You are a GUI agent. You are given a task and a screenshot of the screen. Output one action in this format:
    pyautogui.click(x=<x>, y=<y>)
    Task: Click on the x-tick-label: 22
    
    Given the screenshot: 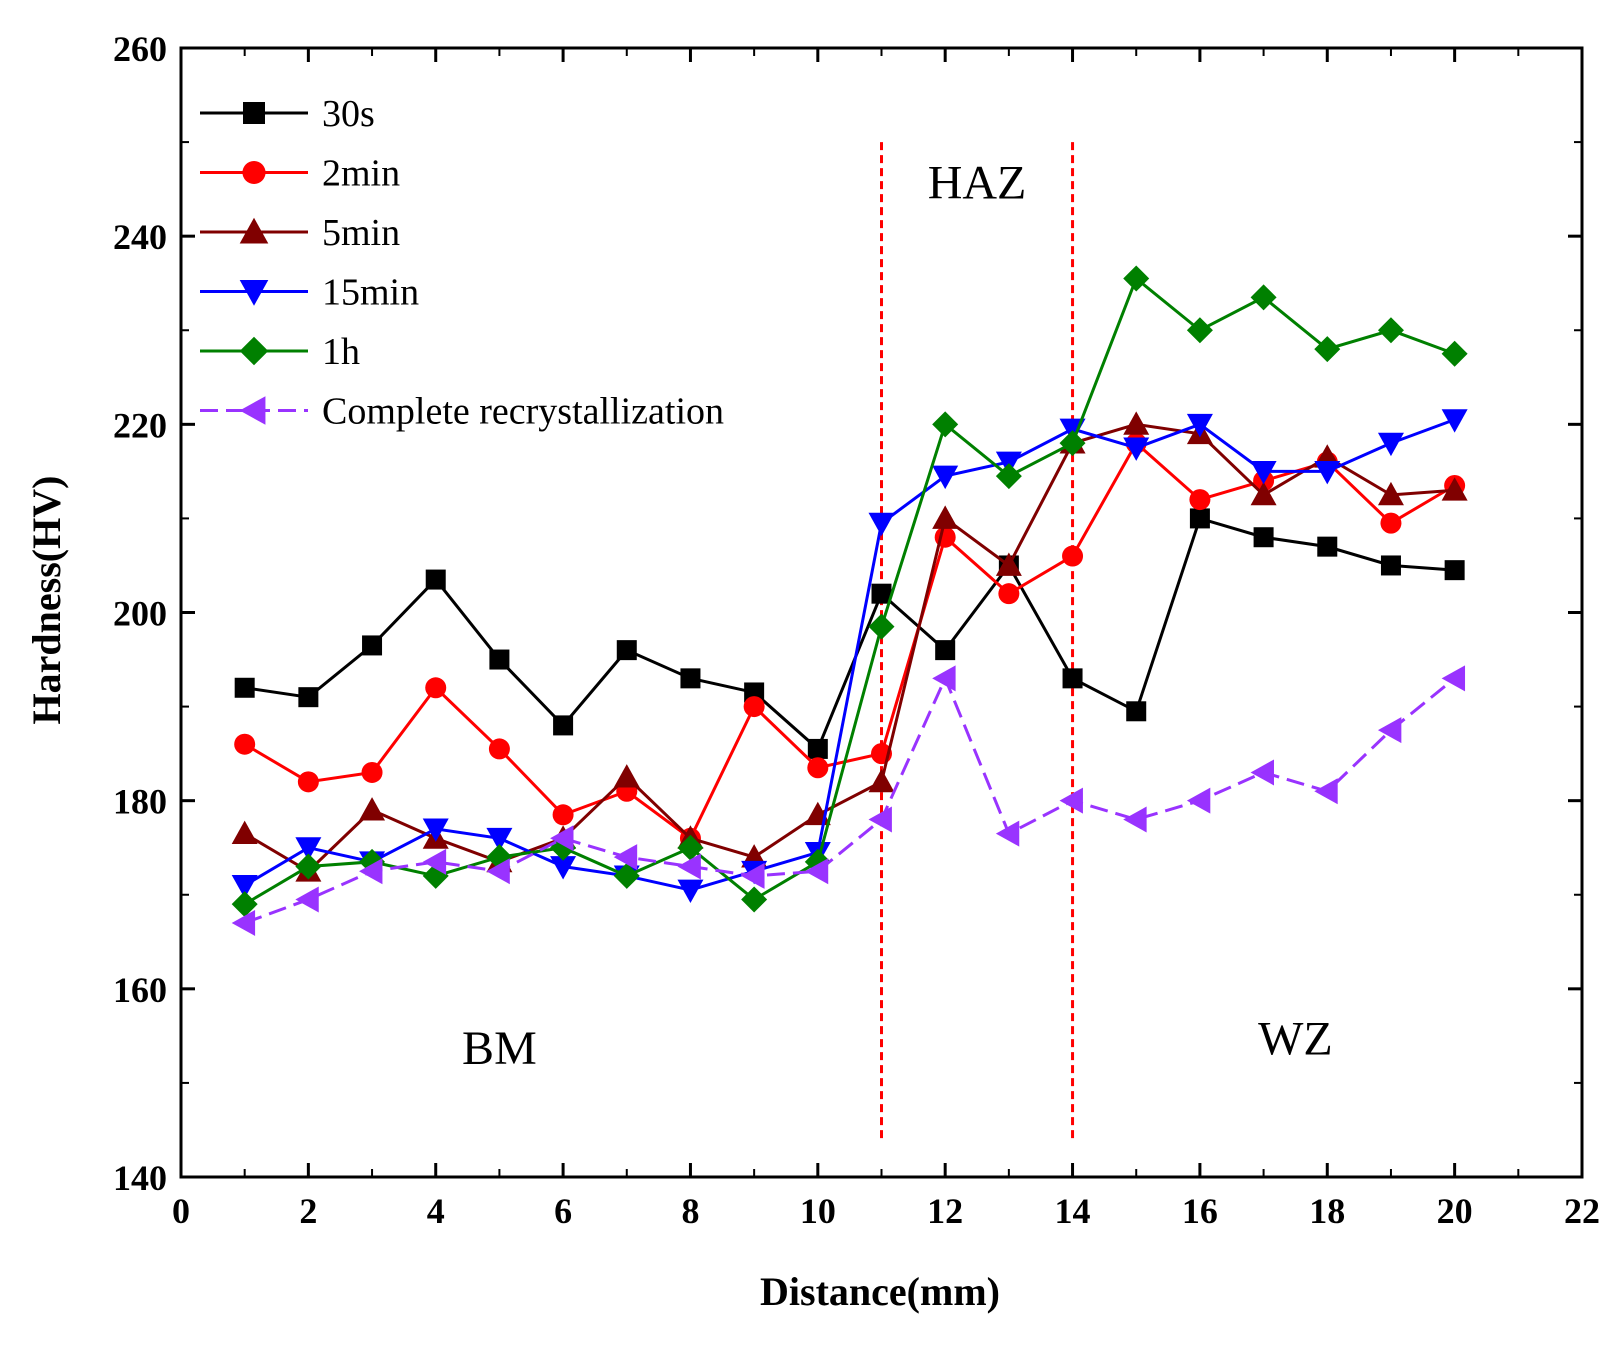 What is the action you would take?
    pyautogui.click(x=1582, y=1211)
    